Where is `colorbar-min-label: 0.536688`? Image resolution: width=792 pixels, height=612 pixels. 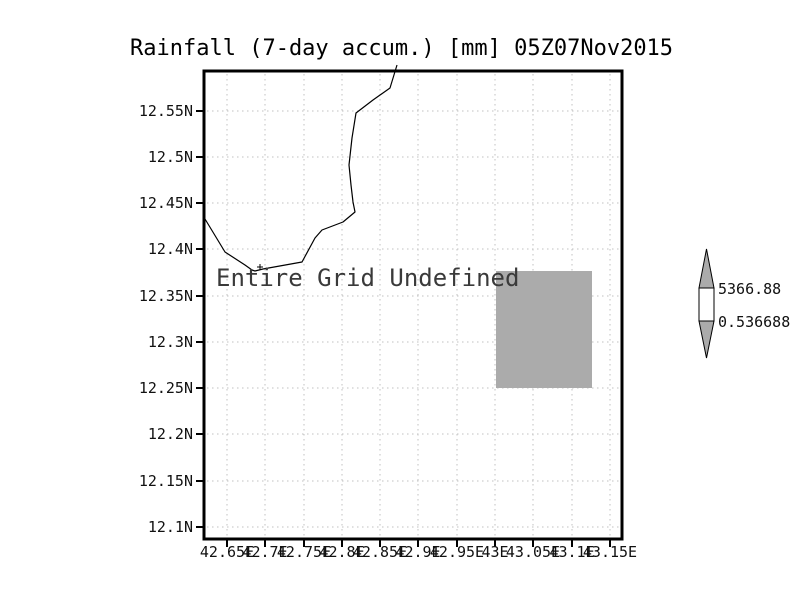 colorbar-min-label: 0.536688 is located at coordinates (754, 322).